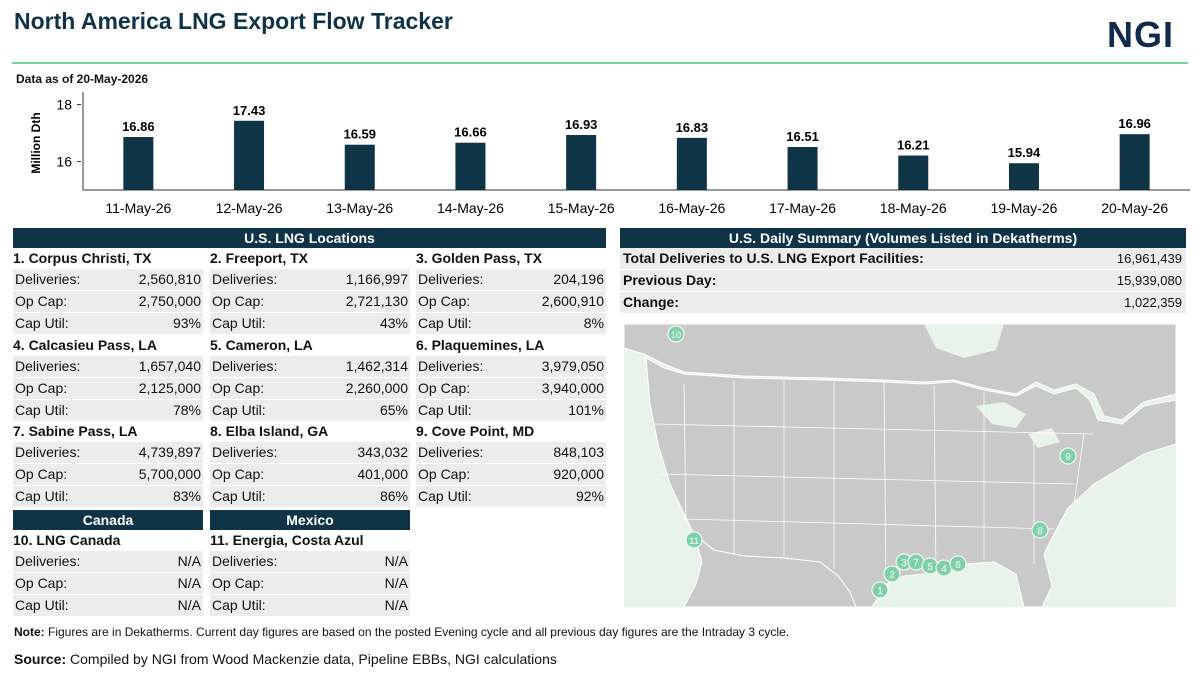 The width and height of the screenshot is (1200, 676). Describe the element at coordinates (770, 569) in the screenshot. I see `mexico-landmass` at that location.